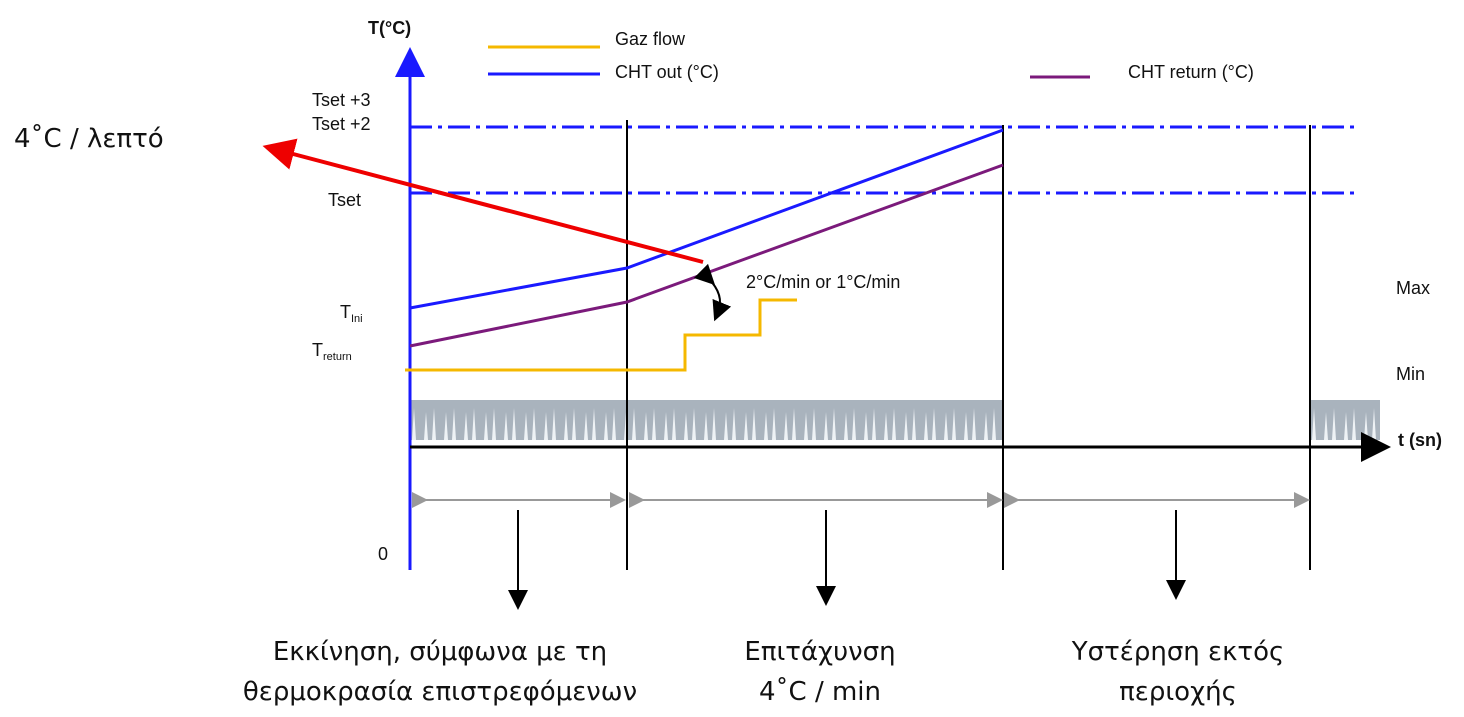 The height and width of the screenshot is (717, 1464). Describe the element at coordinates (1191, 72) in the screenshot. I see `legend-return: CHT return (°C)` at that location.